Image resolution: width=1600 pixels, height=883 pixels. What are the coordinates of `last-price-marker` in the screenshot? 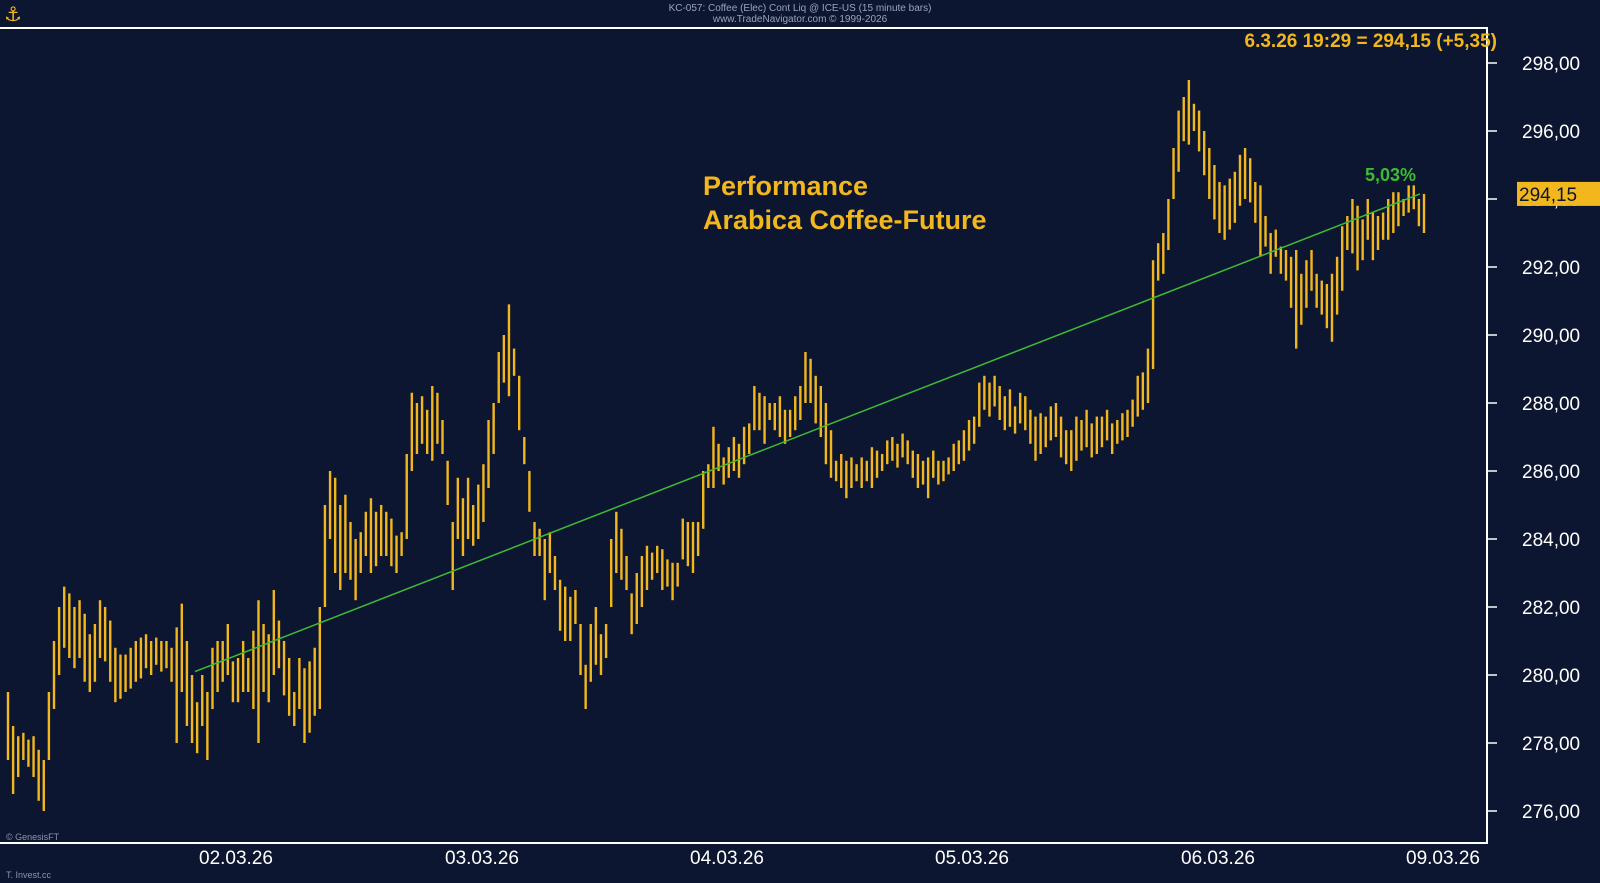 It's located at (1558, 193).